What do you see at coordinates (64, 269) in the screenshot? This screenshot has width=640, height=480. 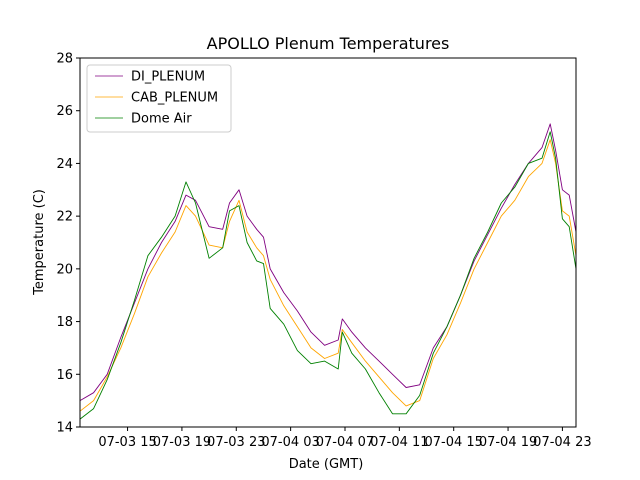 I see `y-tick-label: 20` at bounding box center [64, 269].